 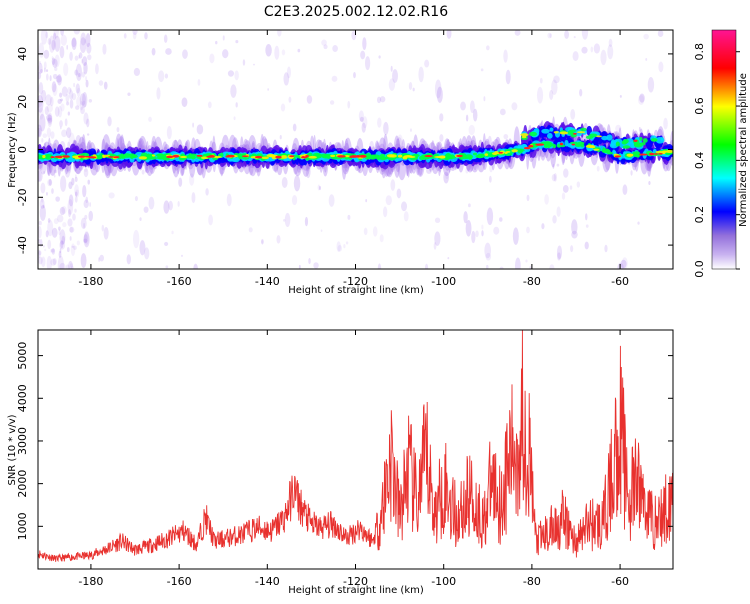 I want to click on snr-x-axis-title: Height of straight line (km), so click(x=356, y=590).